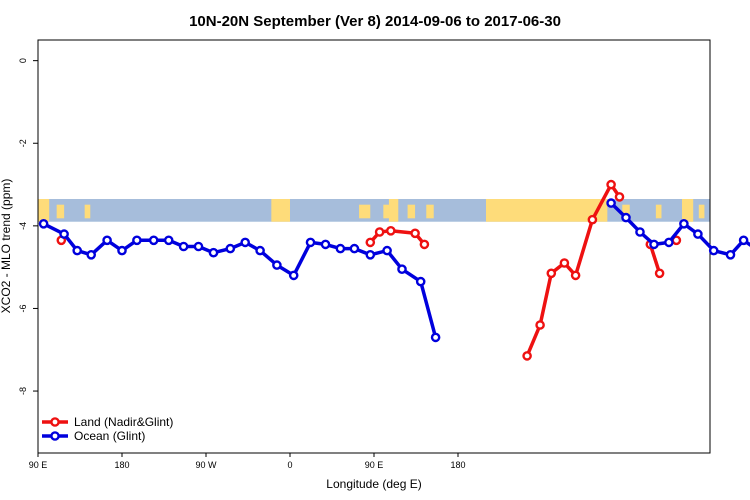 This screenshot has height=500, width=750. What do you see at coordinates (23, 60) in the screenshot?
I see `y-tick-label: 0` at bounding box center [23, 60].